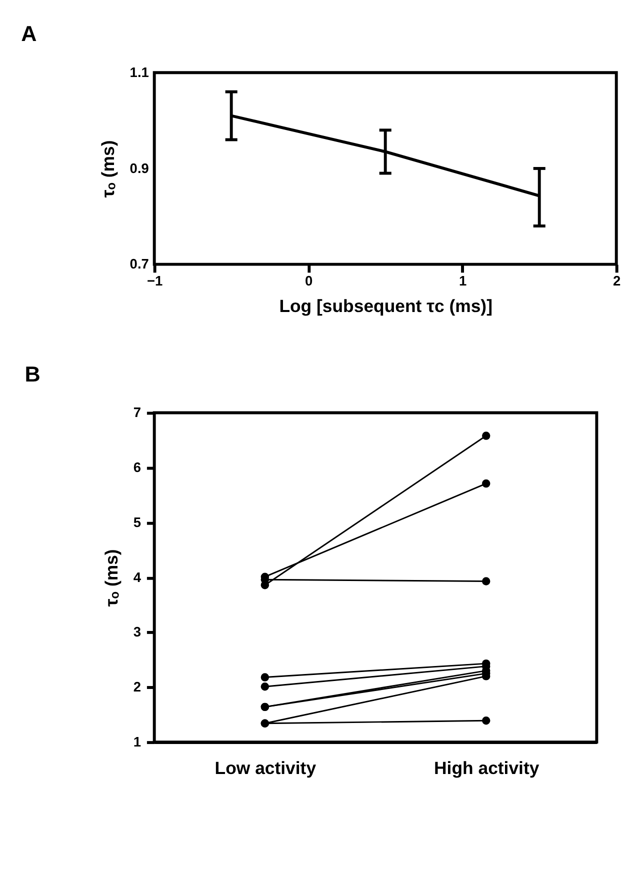 This screenshot has height=886, width=637. I want to click on chart-title: A, so click(29, 33).